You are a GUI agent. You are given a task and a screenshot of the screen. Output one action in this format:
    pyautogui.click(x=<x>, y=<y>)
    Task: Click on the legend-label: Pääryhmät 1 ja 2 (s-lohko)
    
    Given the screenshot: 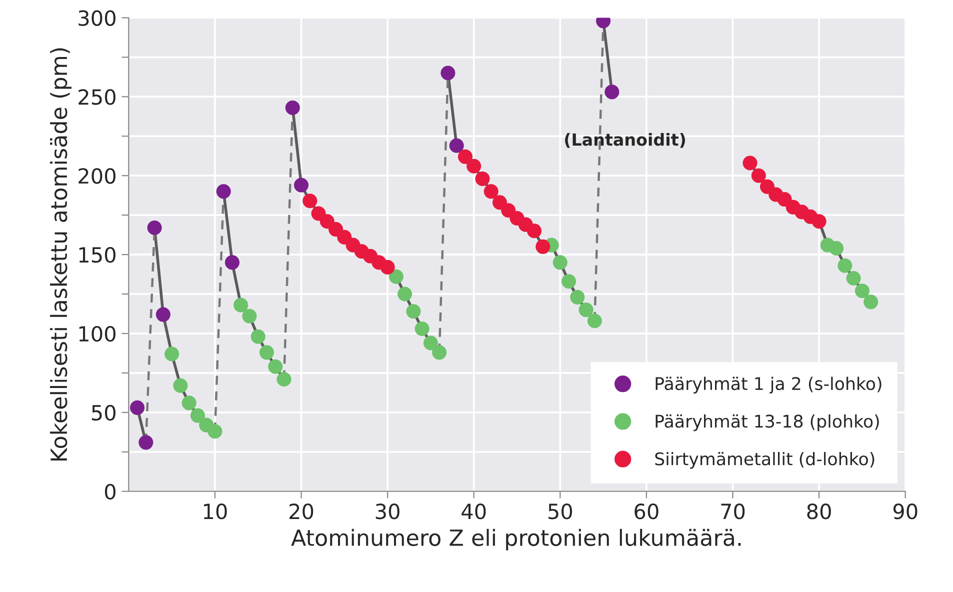 What is the action you would take?
    pyautogui.click(x=769, y=385)
    